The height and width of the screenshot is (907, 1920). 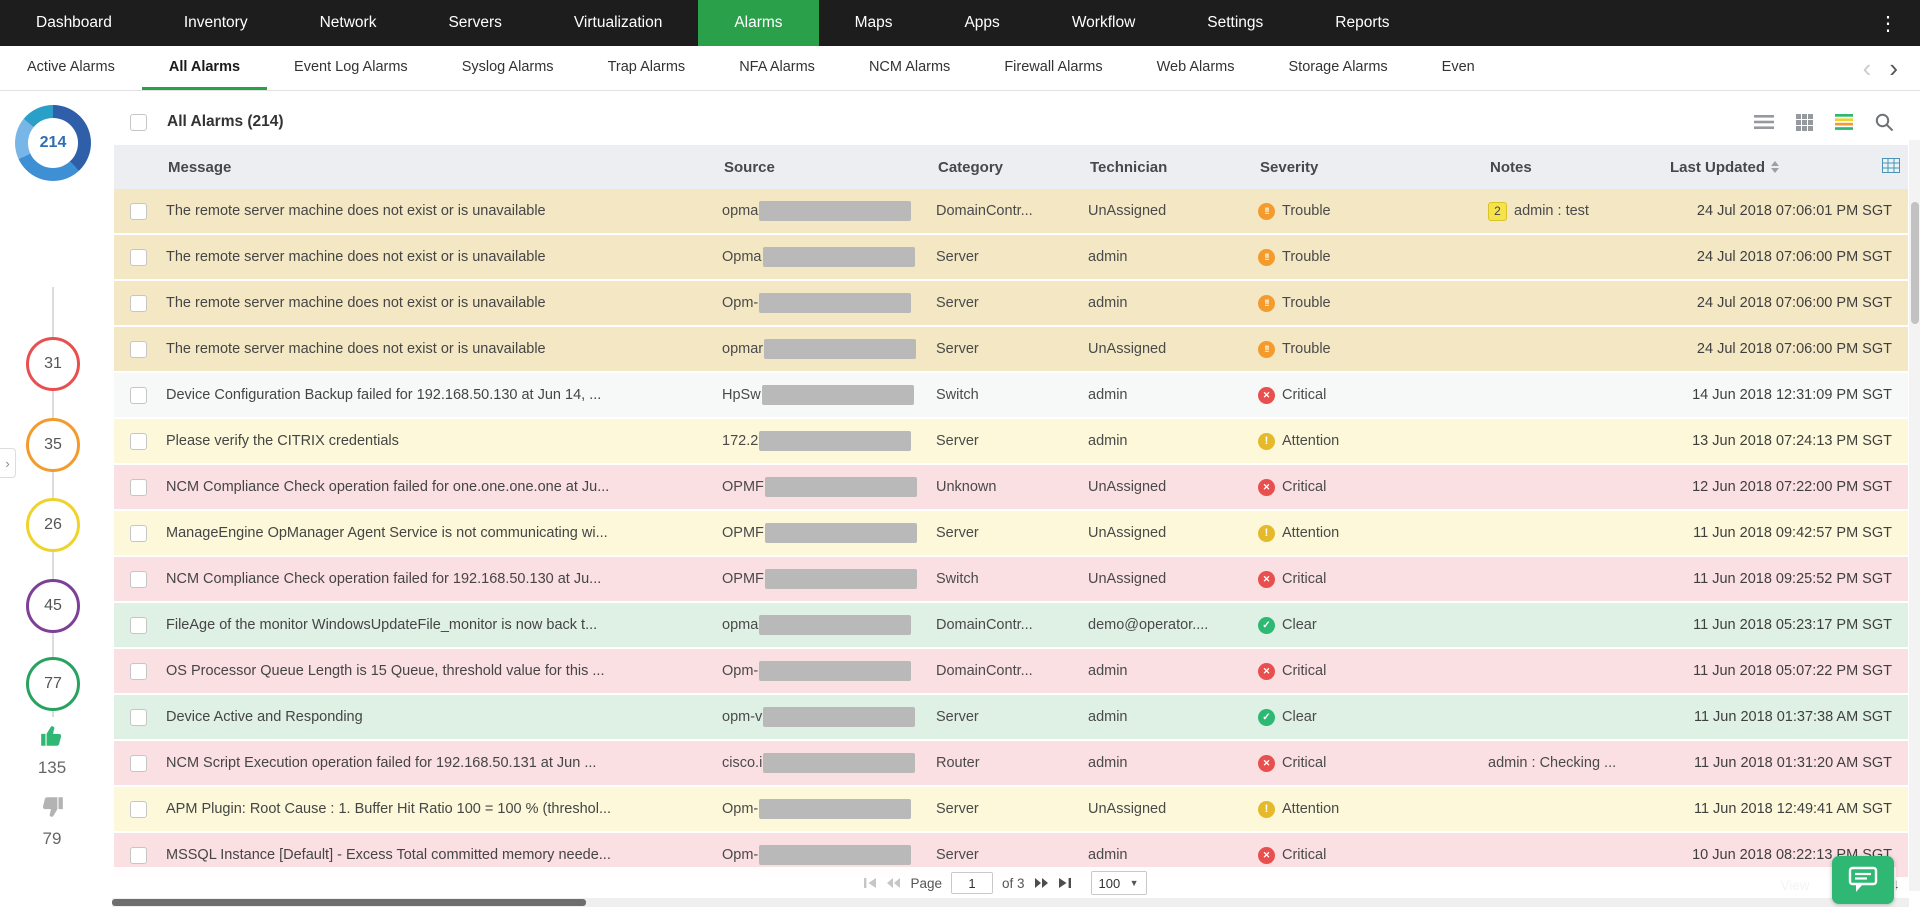 What do you see at coordinates (53, 143) in the screenshot?
I see `total-alarms-donut: 214` at bounding box center [53, 143].